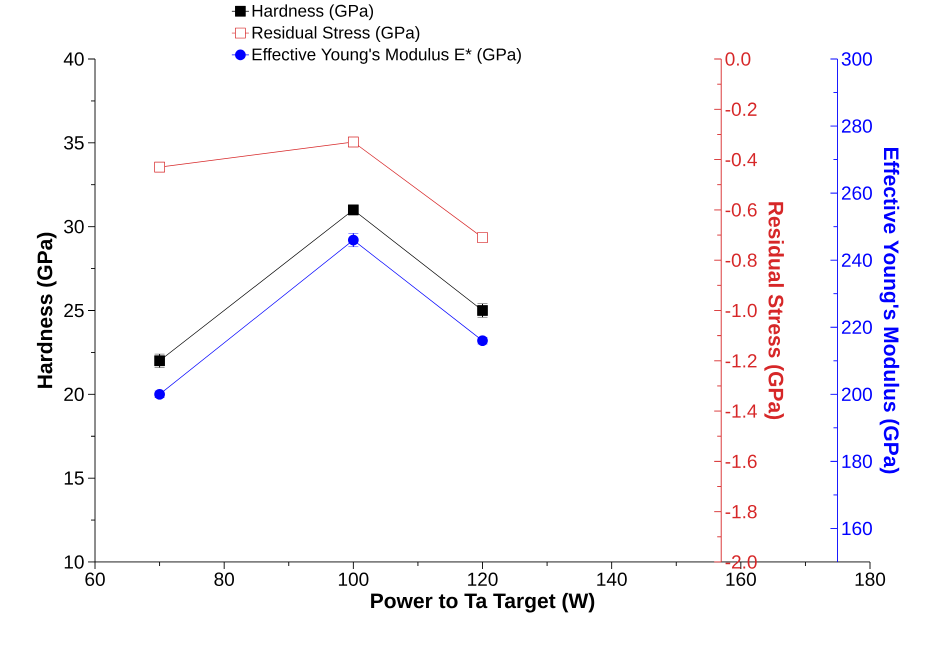 This screenshot has height=658, width=950. I want to click on y2-axis-title: Residual Stress (GPa), so click(774, 311).